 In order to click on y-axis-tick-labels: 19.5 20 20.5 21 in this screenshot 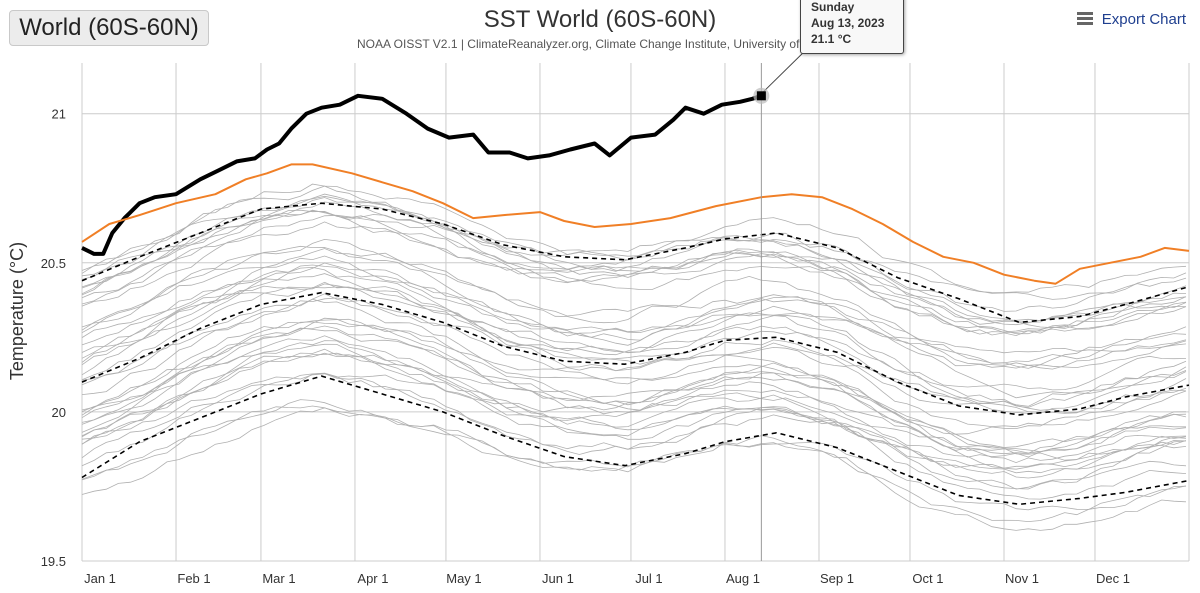, I will do `click(53, 338)`.